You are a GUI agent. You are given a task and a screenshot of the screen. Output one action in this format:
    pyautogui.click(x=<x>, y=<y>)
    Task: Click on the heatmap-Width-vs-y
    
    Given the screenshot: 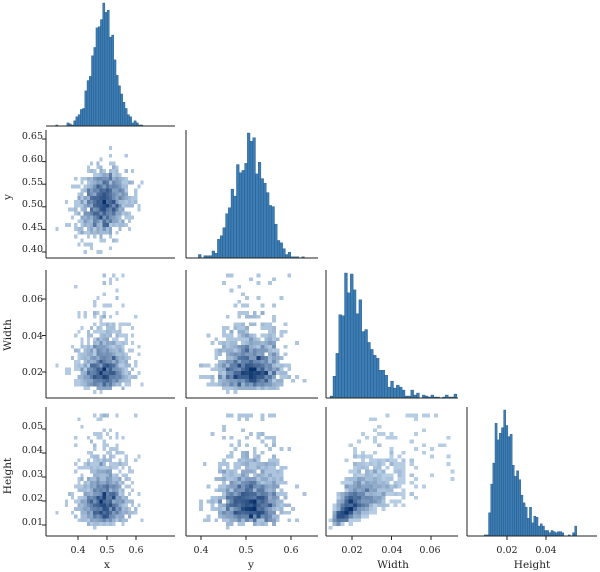 What is the action you would take?
    pyautogui.click(x=253, y=333)
    